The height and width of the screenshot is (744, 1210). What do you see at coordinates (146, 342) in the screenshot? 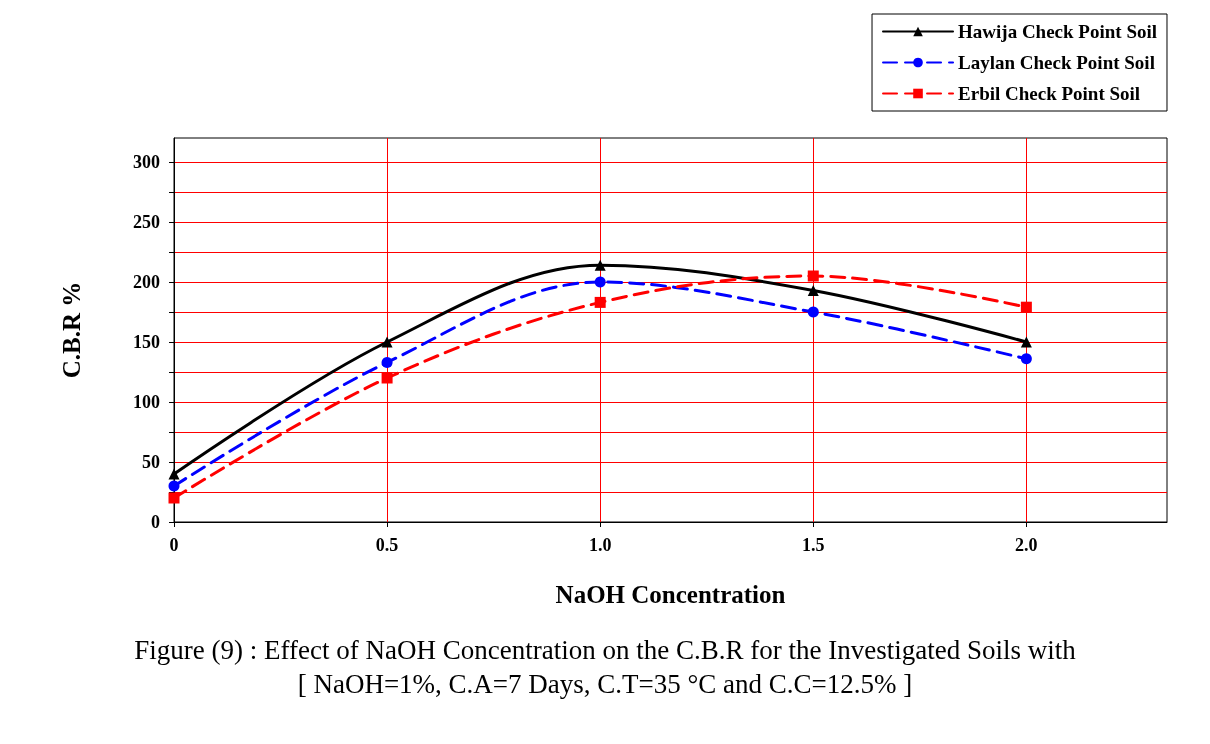
I see `y-tick-label: 150` at bounding box center [146, 342].